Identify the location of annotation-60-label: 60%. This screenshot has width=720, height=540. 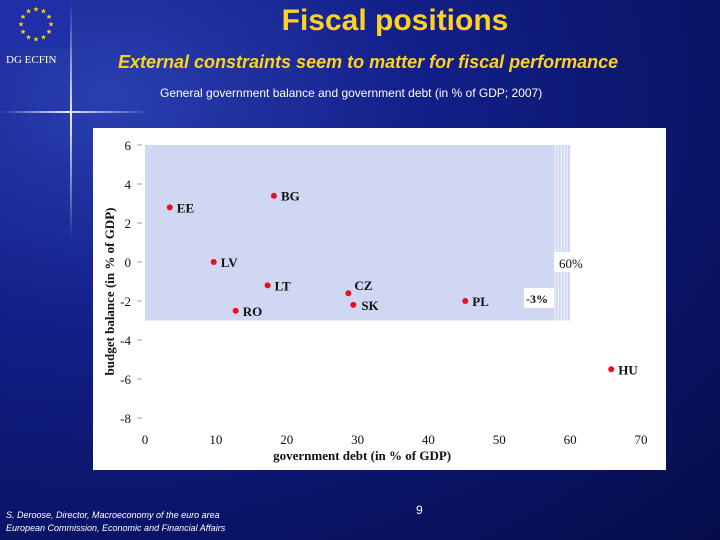
(571, 263).